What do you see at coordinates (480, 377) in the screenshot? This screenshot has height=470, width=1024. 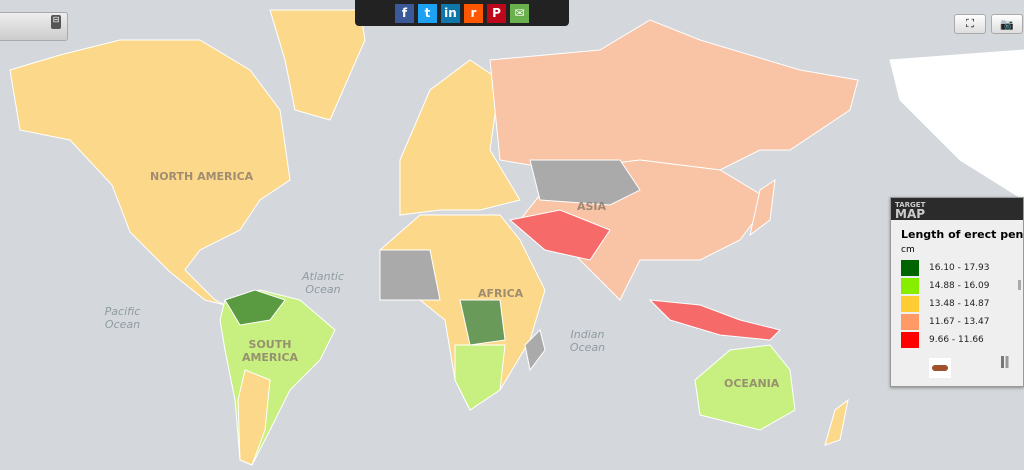 I see `southern-africa` at bounding box center [480, 377].